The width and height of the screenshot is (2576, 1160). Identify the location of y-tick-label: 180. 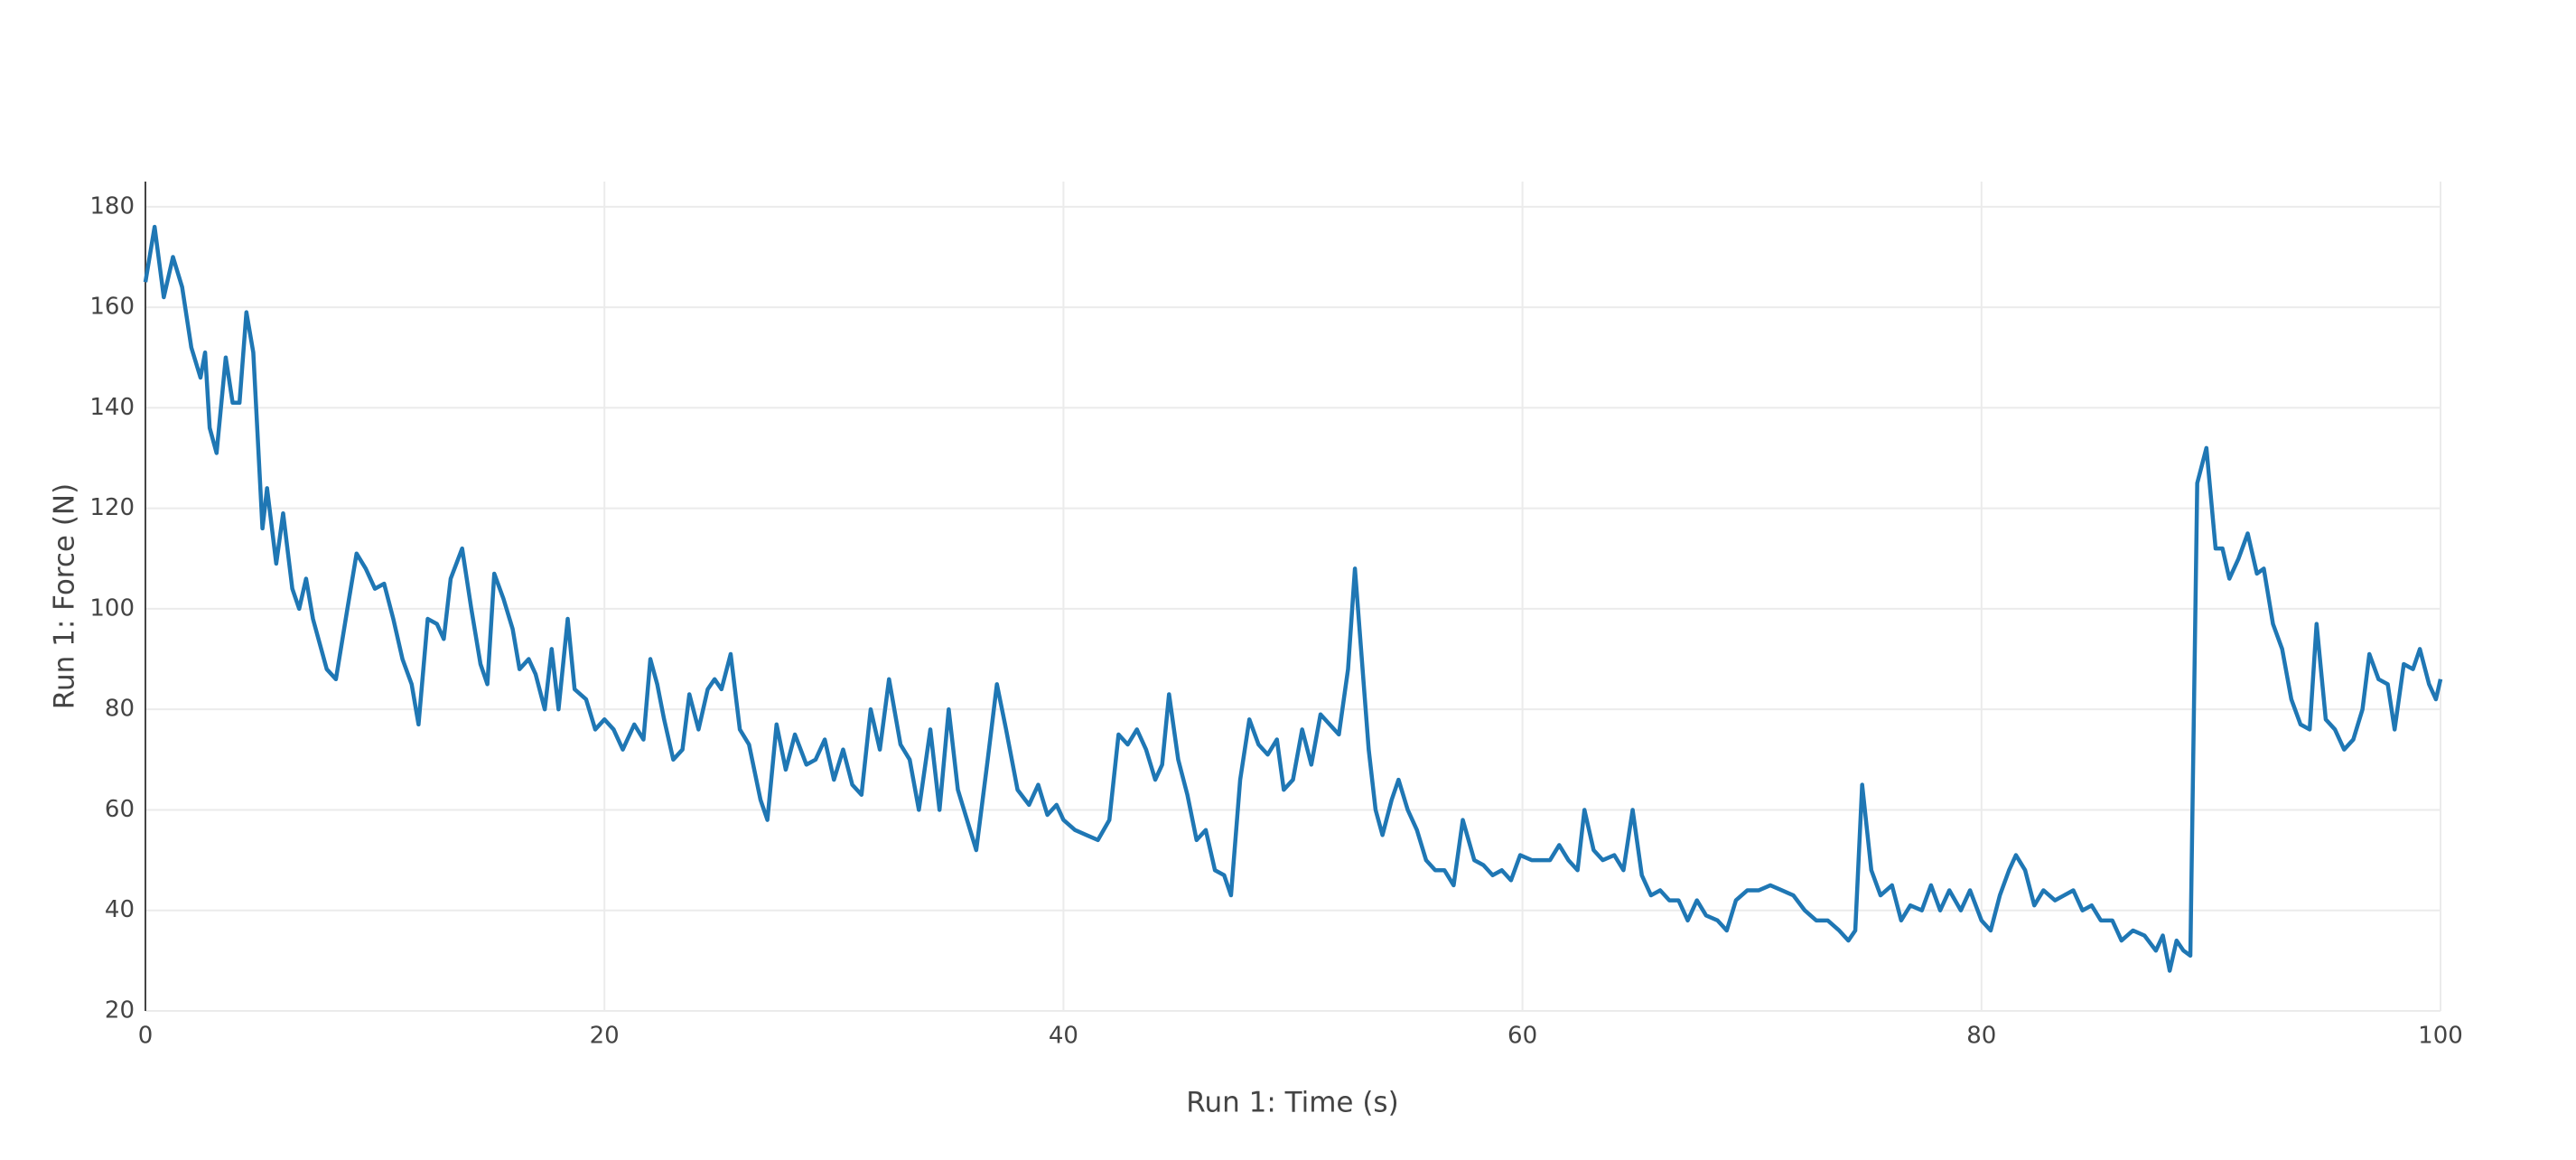
(112, 206).